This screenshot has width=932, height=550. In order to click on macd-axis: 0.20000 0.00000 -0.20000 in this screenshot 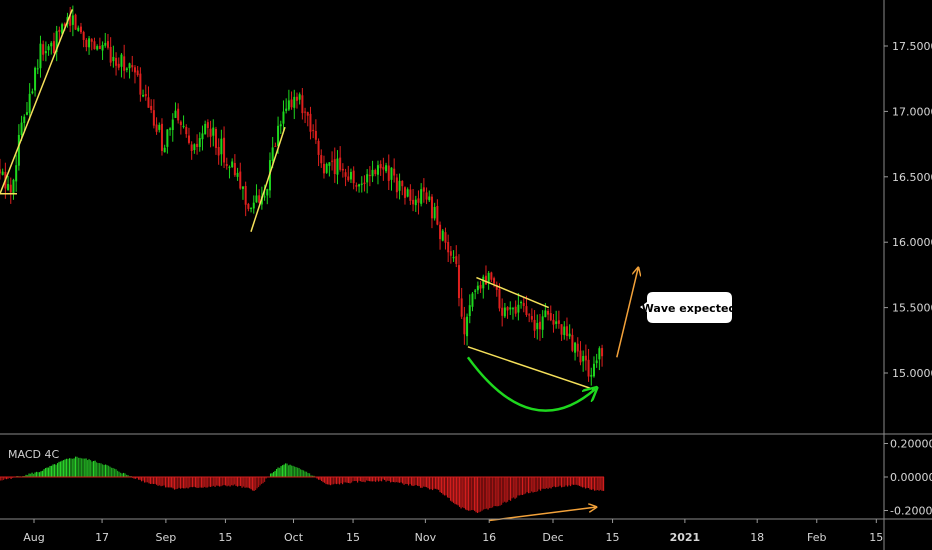, I will do `click(908, 478)`.